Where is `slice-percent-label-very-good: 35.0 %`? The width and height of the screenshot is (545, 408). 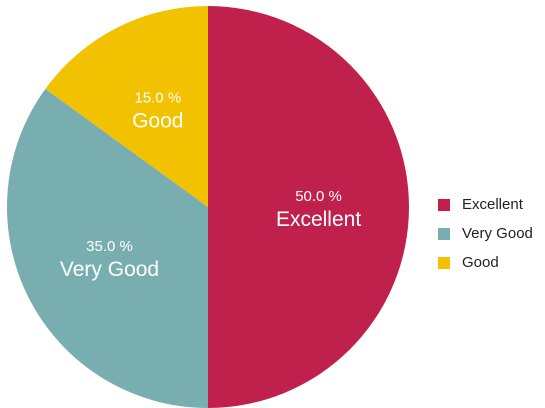
slice-percent-label-very-good: 35.0 % is located at coordinates (109, 246).